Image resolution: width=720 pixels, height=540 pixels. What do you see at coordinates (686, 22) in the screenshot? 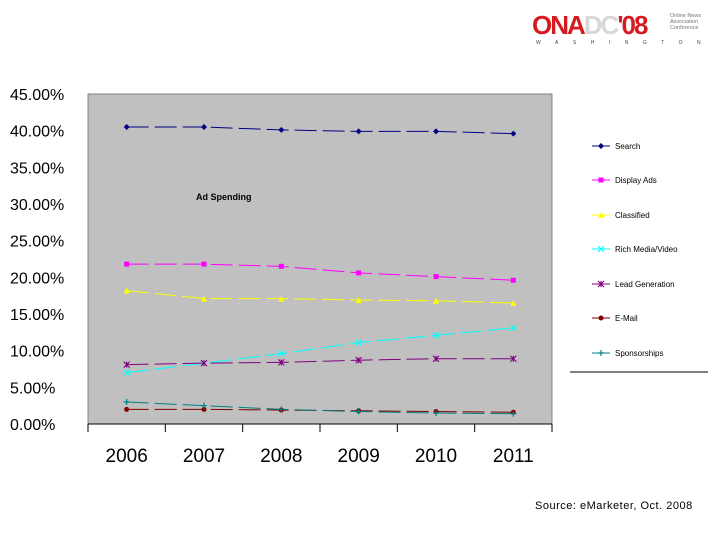
I see `logo-subtitle: Online News Association Conference` at bounding box center [686, 22].